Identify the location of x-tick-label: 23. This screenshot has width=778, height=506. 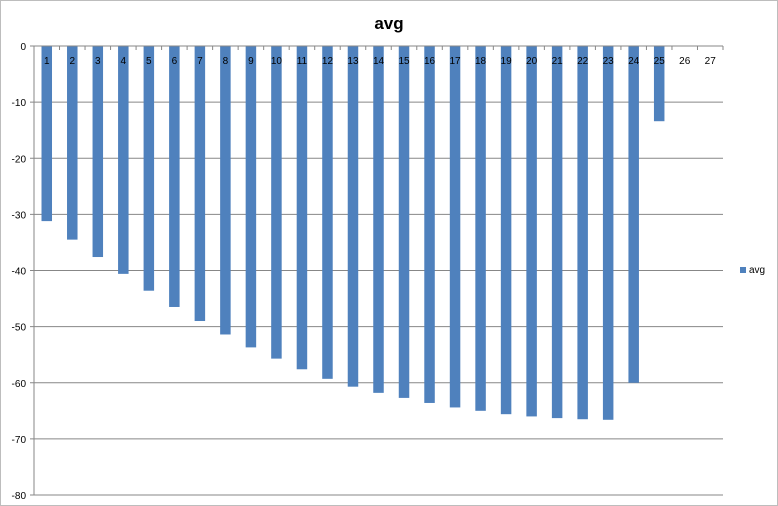
(609, 61).